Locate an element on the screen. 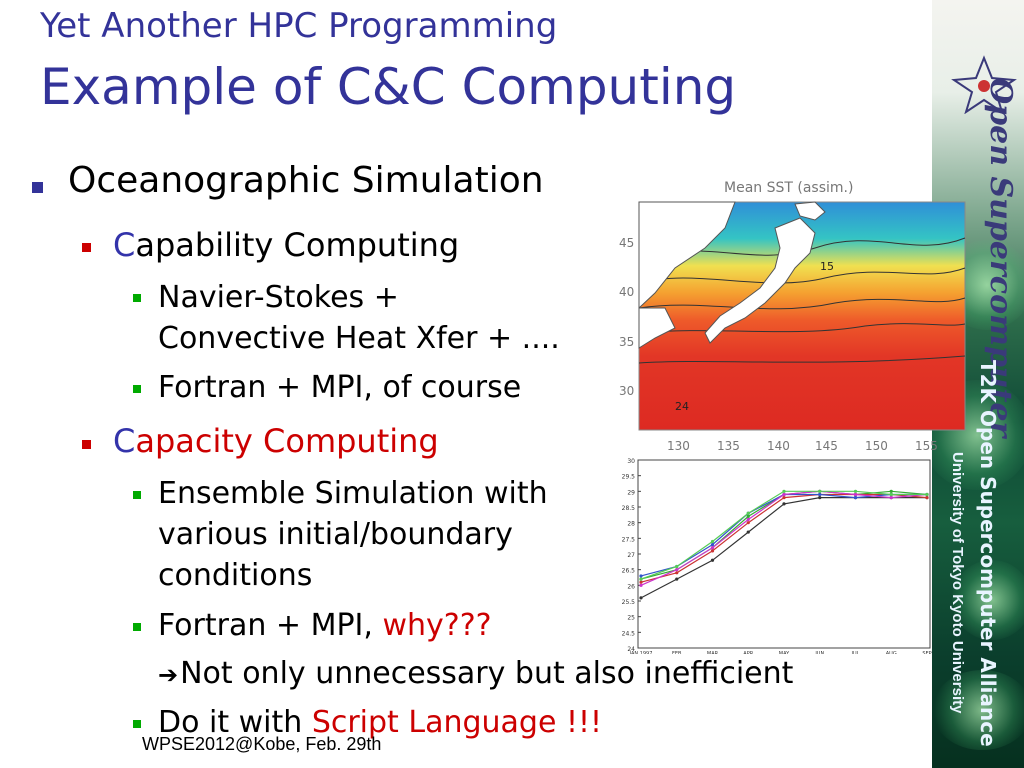 The height and width of the screenshot is (768, 1024). contour-label: 15 is located at coordinates (827, 266).